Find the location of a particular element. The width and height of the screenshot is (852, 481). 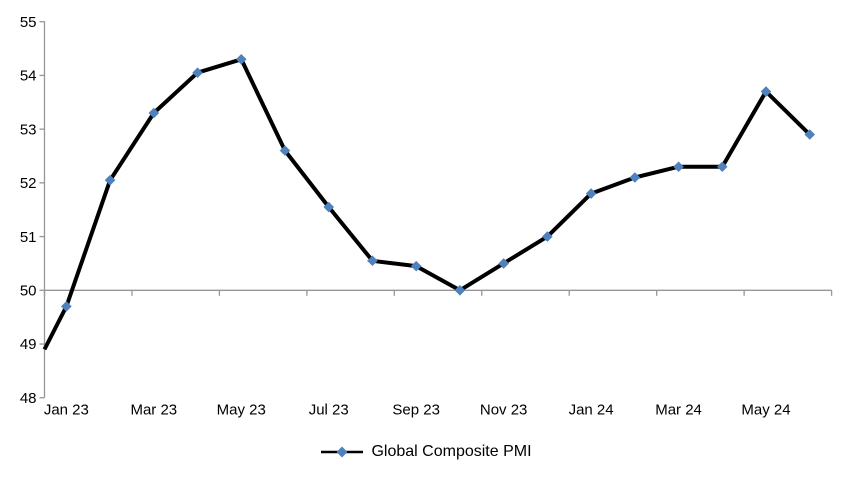

x-axis-tick-label: Mar 23 is located at coordinates (153, 410).